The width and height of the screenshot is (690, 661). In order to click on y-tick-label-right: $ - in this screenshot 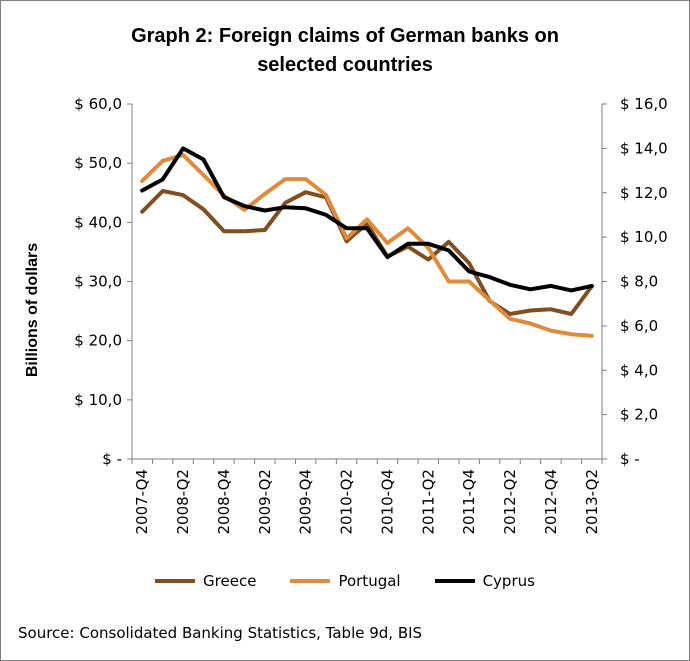, I will do `click(630, 459)`.